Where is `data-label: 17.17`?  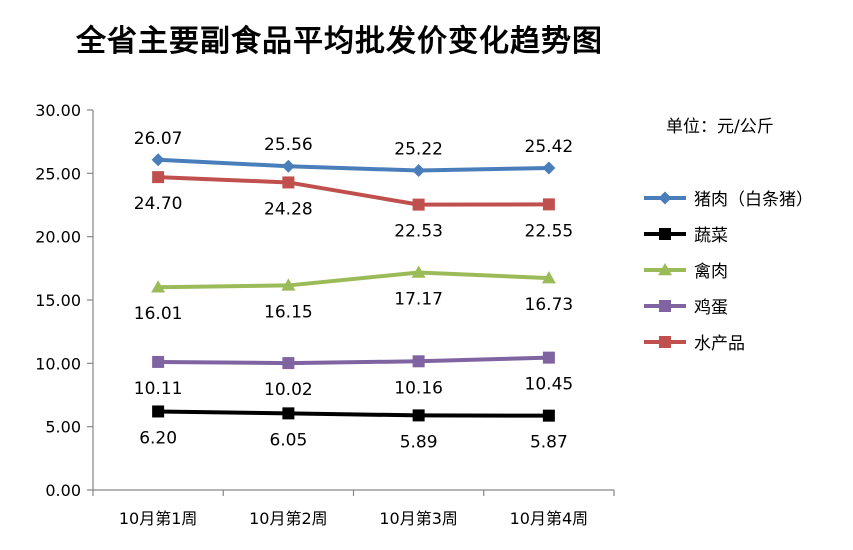
data-label: 17.17 is located at coordinates (418, 300).